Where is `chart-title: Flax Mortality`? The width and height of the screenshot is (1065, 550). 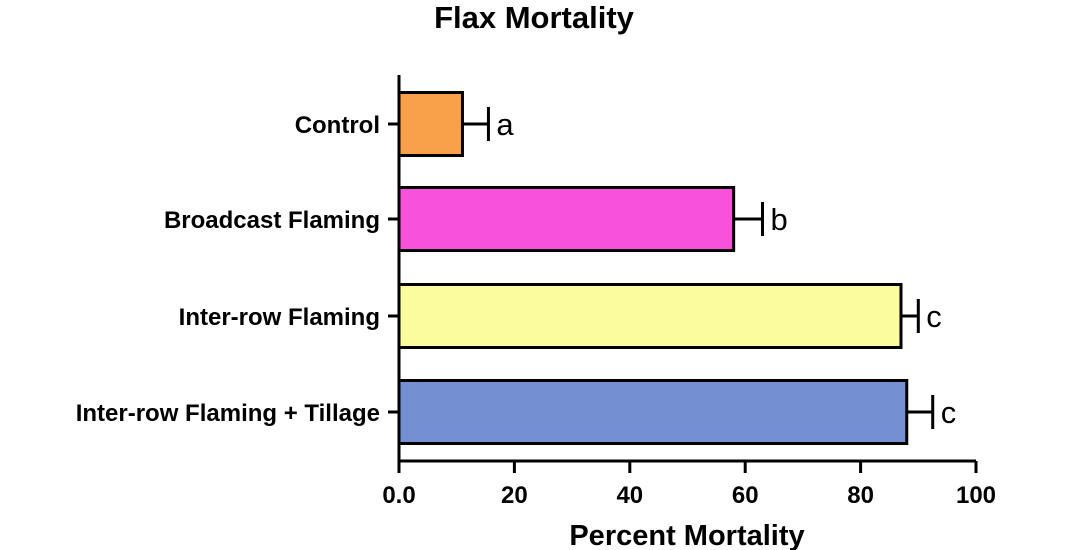 chart-title: Flax Mortality is located at coordinates (534, 17).